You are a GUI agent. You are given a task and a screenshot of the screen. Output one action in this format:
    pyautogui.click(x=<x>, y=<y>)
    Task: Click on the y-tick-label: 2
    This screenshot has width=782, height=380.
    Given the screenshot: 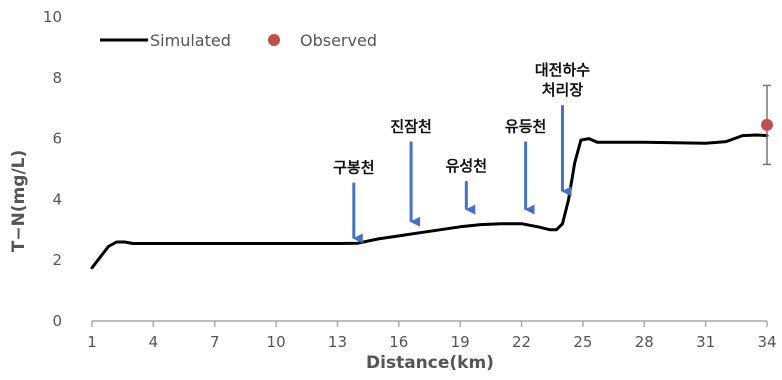 What is the action you would take?
    pyautogui.click(x=57, y=260)
    